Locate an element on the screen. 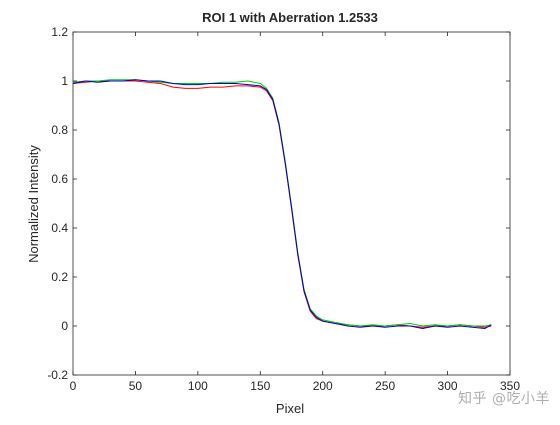  x-tick-label: 0 is located at coordinates (73, 386).